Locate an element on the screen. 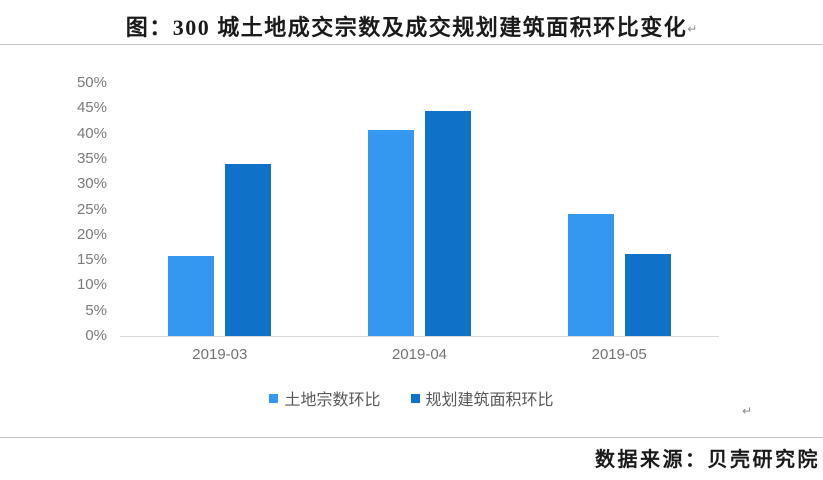 This screenshot has width=823, height=480. legend-item-series-1: 土地宗数环比 is located at coordinates (325, 398).